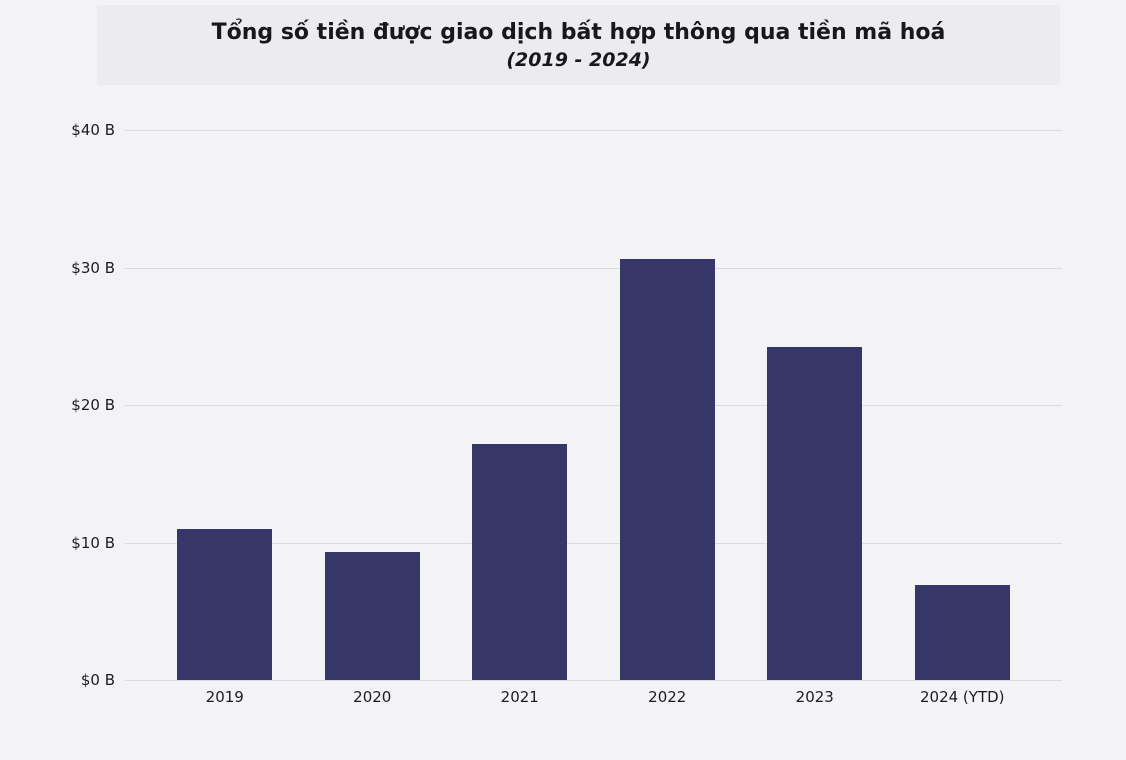 The image size is (1126, 760). I want to click on bar-2021, so click(520, 561).